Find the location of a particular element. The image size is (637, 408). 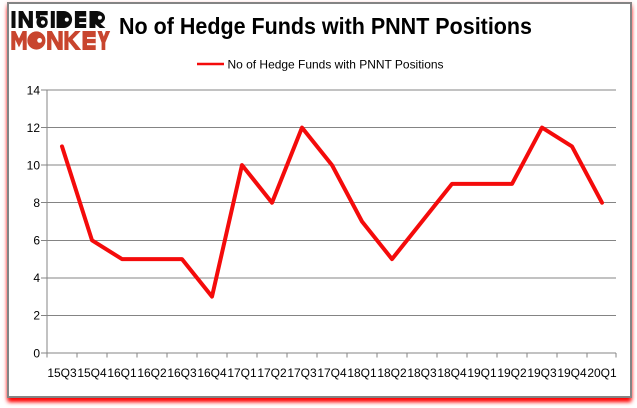

svg-text: 17Q3 is located at coordinates (302, 373).